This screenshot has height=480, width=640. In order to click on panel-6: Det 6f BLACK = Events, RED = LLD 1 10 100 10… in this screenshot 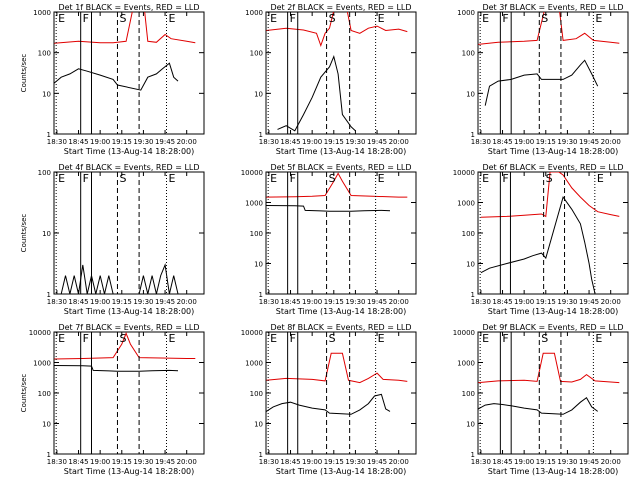, I will do `click(541, 239)`.